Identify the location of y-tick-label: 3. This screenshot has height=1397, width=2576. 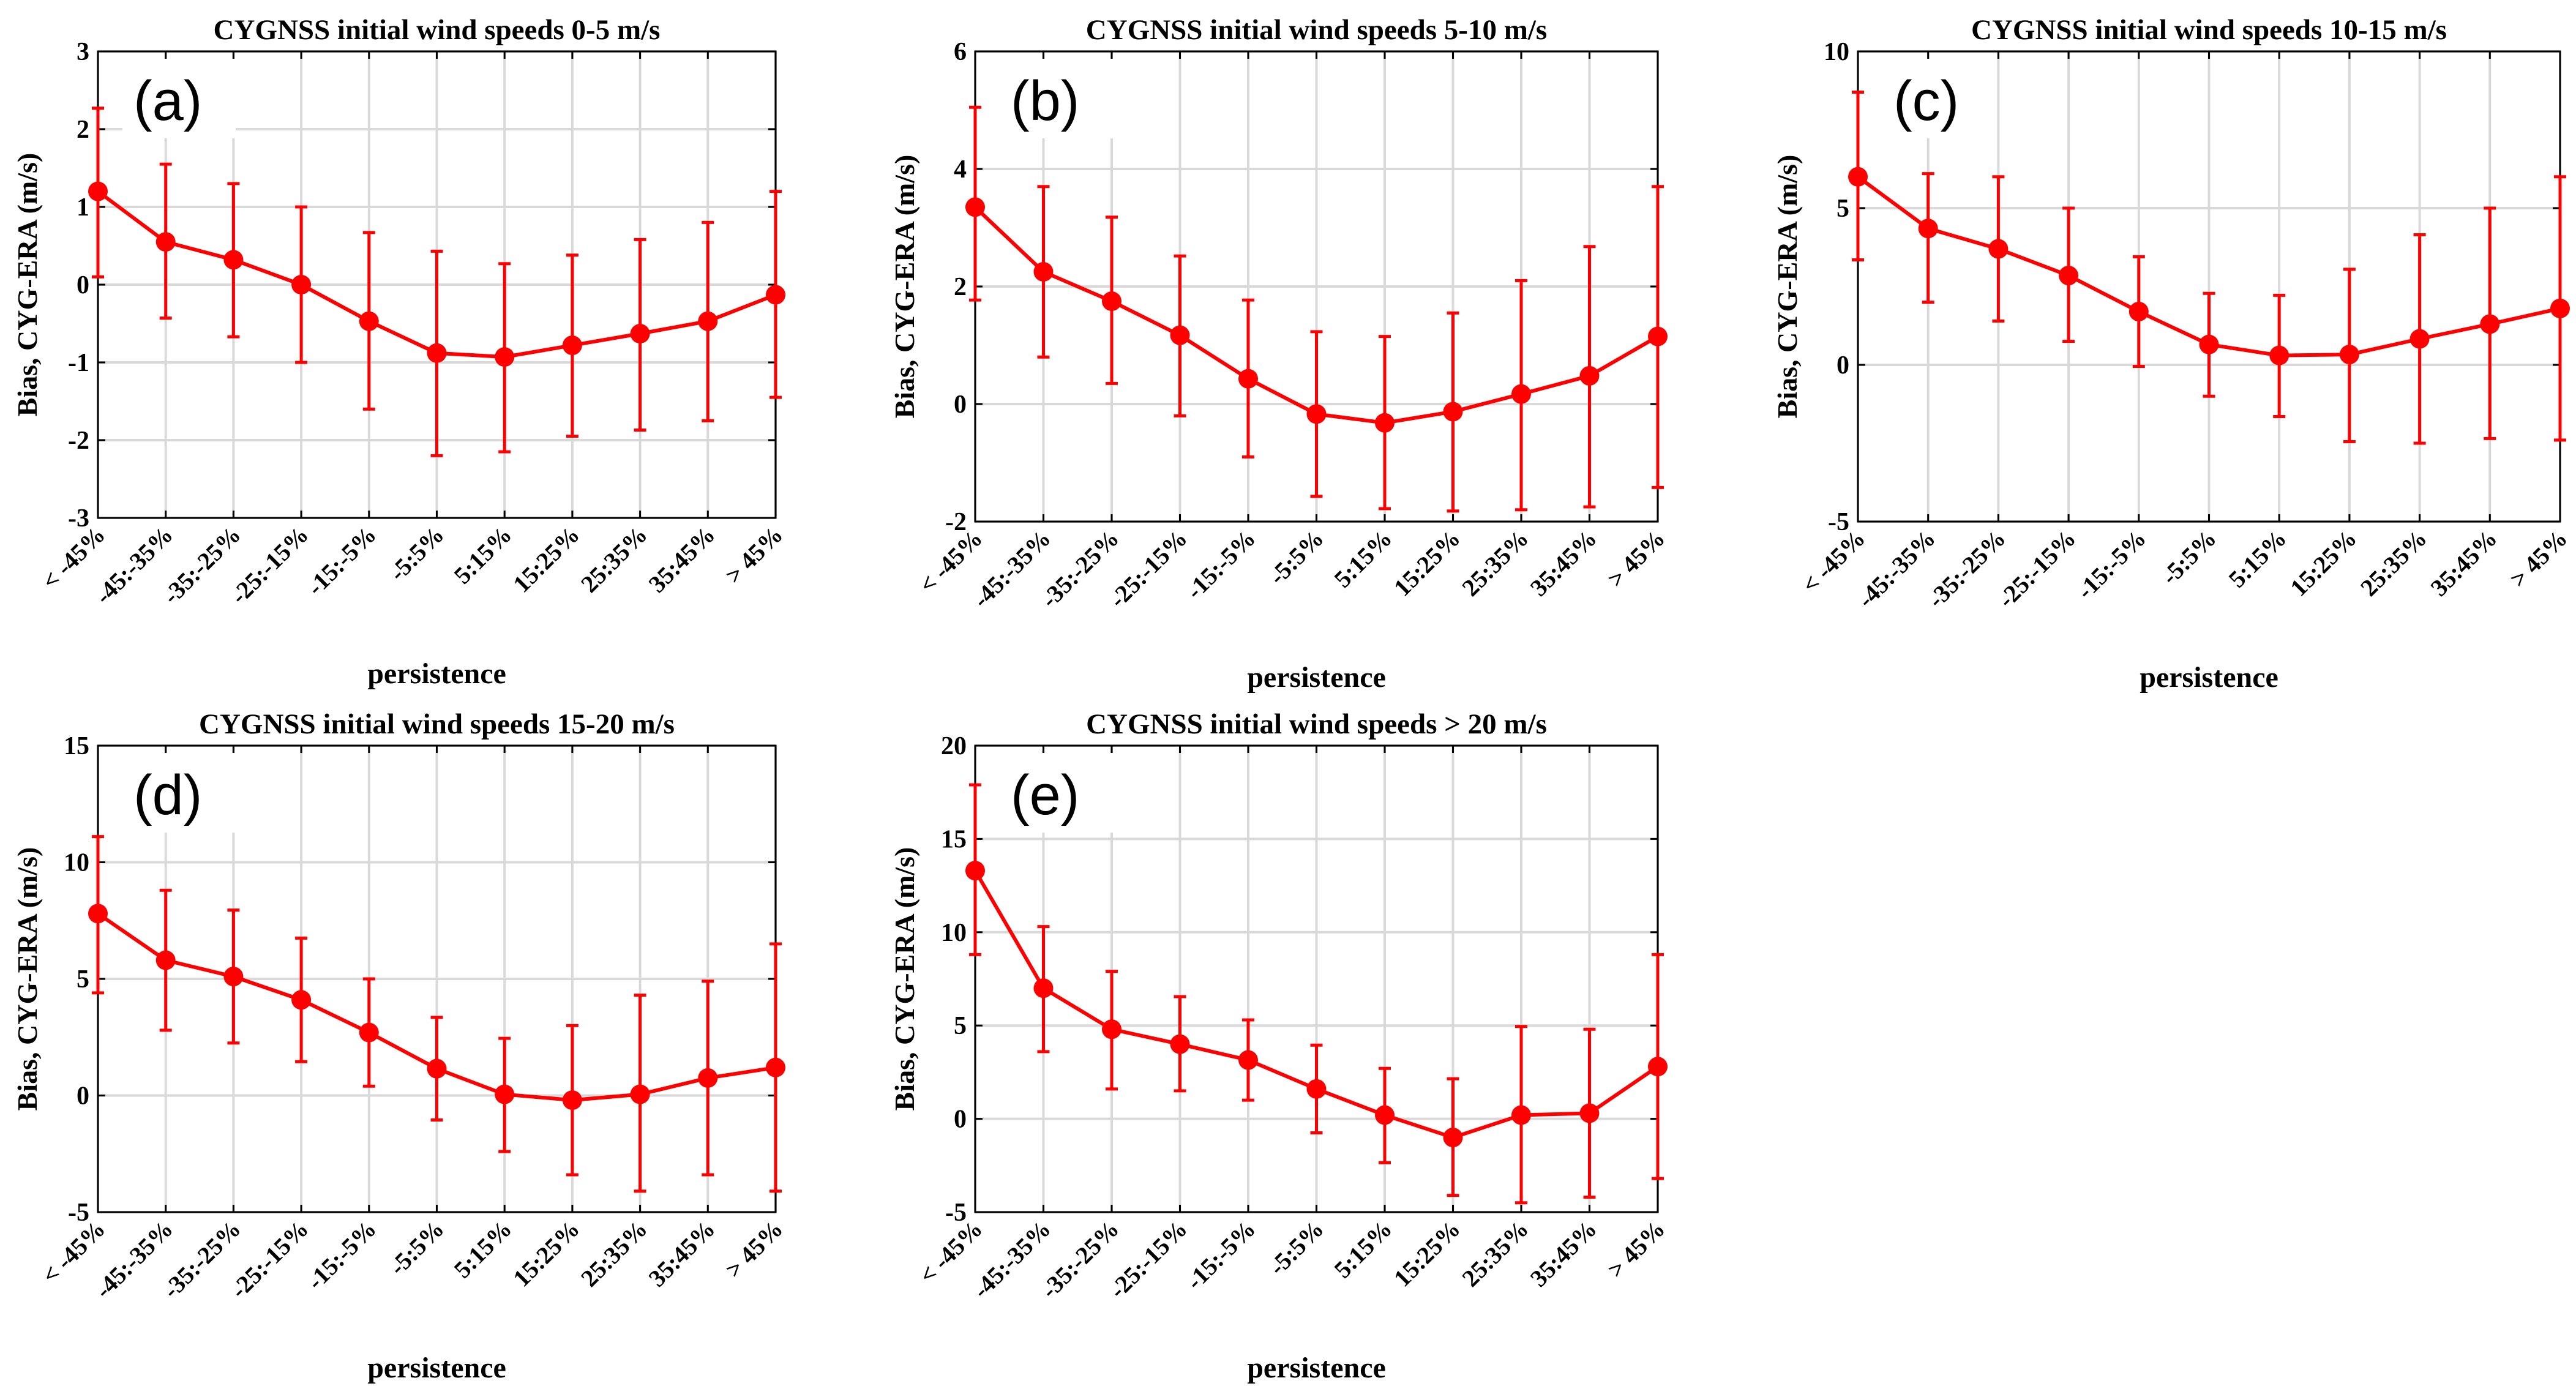
(83, 52).